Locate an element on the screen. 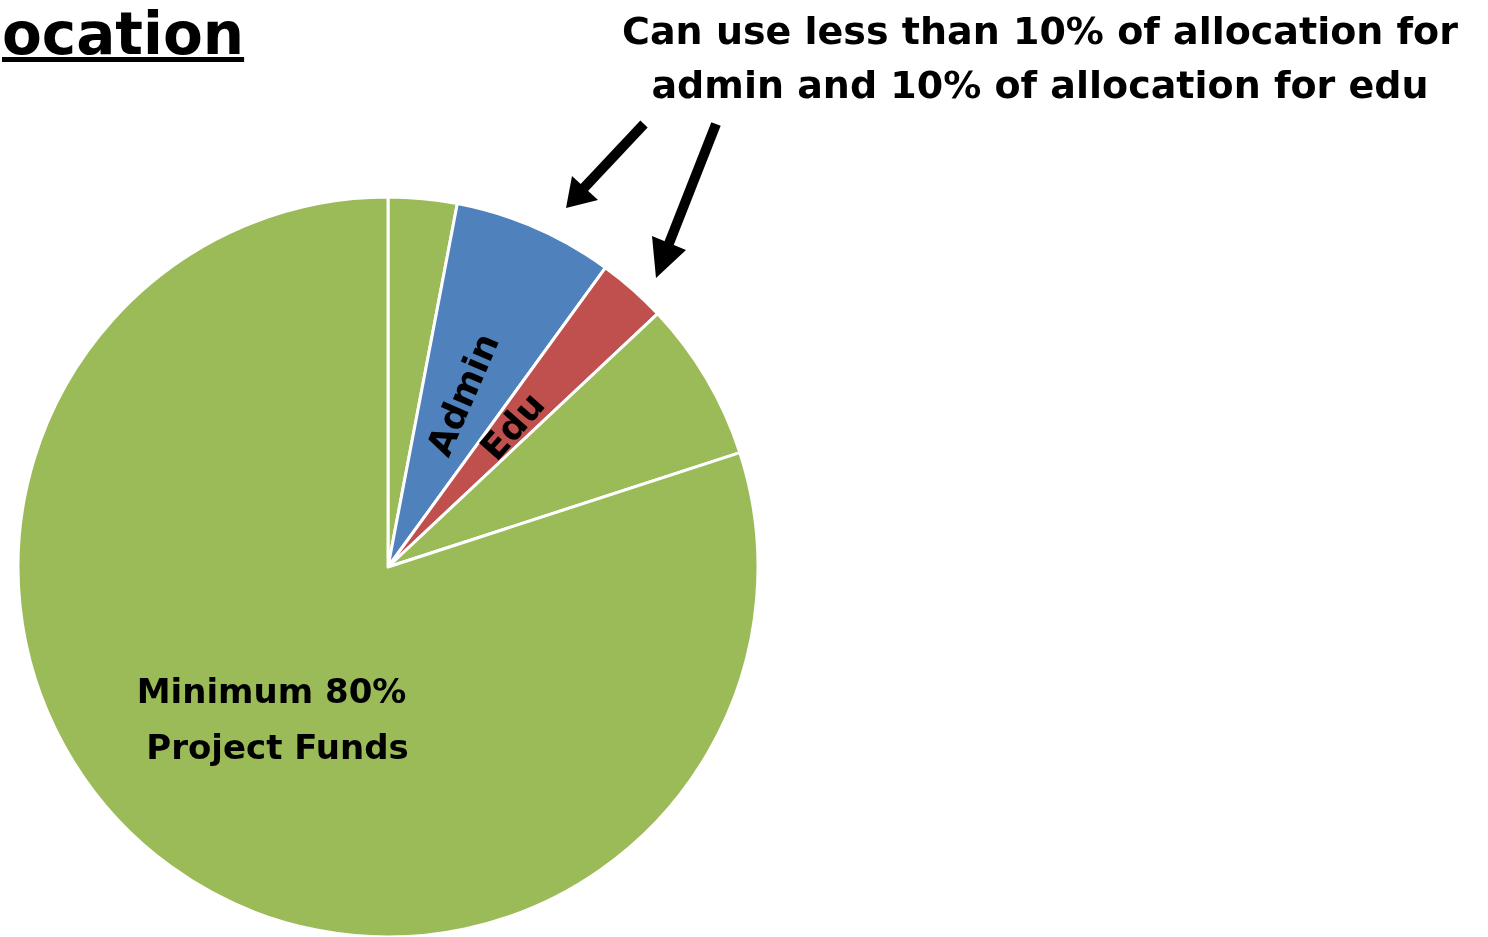 This screenshot has width=1488, height=937. text: Can use less than 10% of allocation for admin and 10% of allocation for edu is located at coordinates (1040, 58).